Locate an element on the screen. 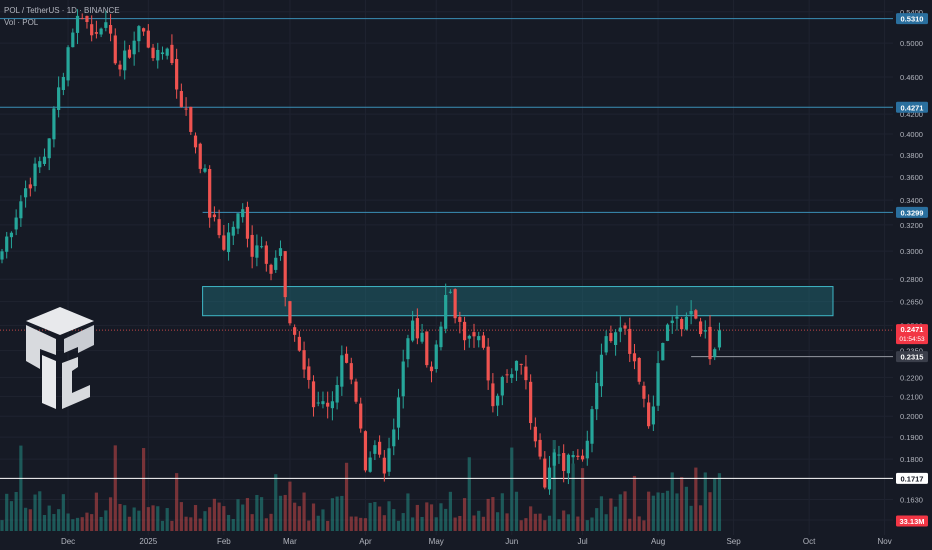  time-axis: Dec 2025 Feb Mar Apr May Jun Jul Aug Sep Oct Nov is located at coordinates (466, 542).